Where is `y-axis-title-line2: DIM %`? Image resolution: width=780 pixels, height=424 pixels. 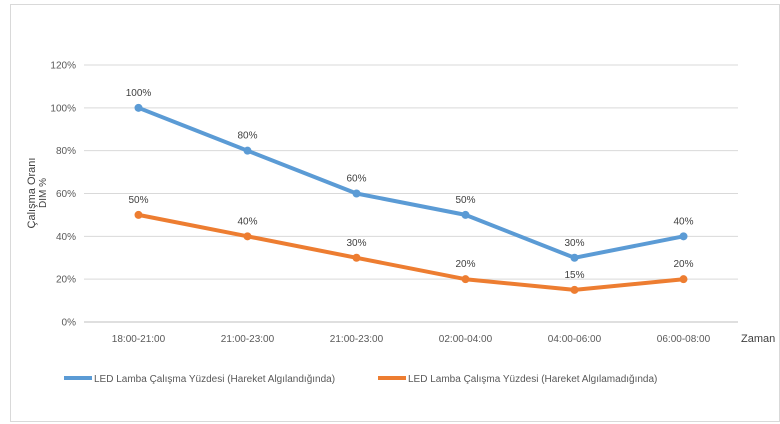
y-axis-title-line2: DIM % is located at coordinates (43, 193).